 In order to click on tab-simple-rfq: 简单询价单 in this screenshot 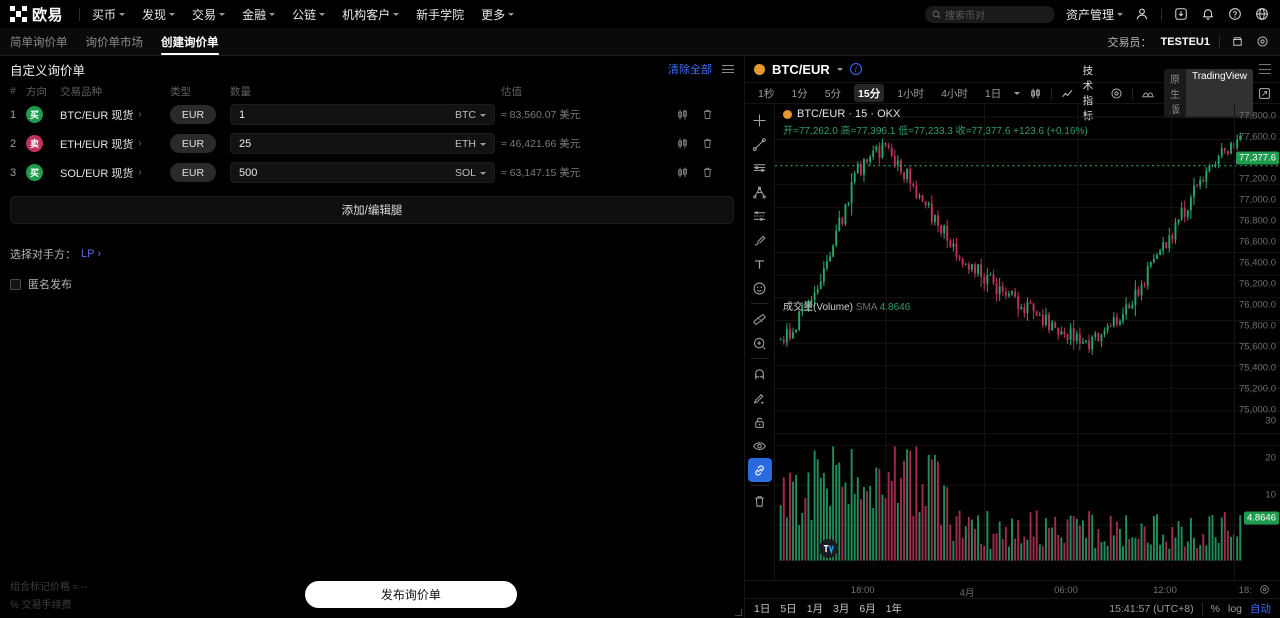, I will do `click(39, 42)`.